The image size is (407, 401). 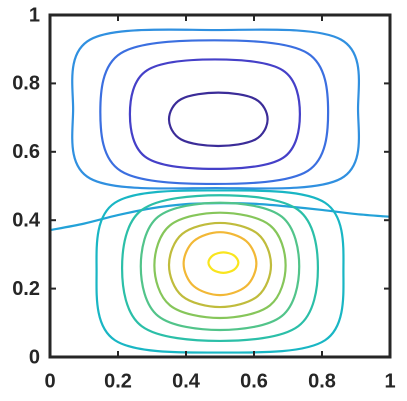 What do you see at coordinates (26, 84) in the screenshot?
I see `y-tick-label: 0.8` at bounding box center [26, 84].